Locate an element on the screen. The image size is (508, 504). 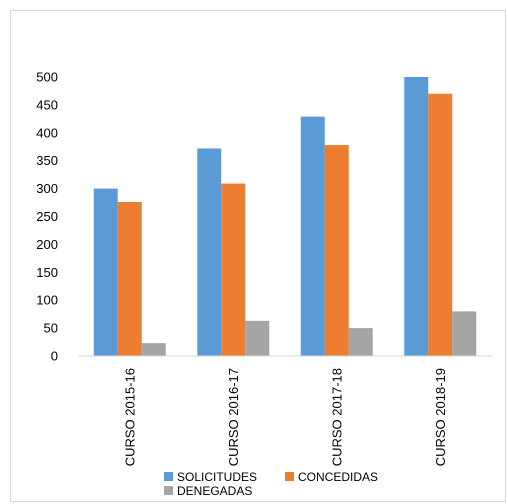
x-tick-label: CURSO 2018-19 is located at coordinates (440, 417).